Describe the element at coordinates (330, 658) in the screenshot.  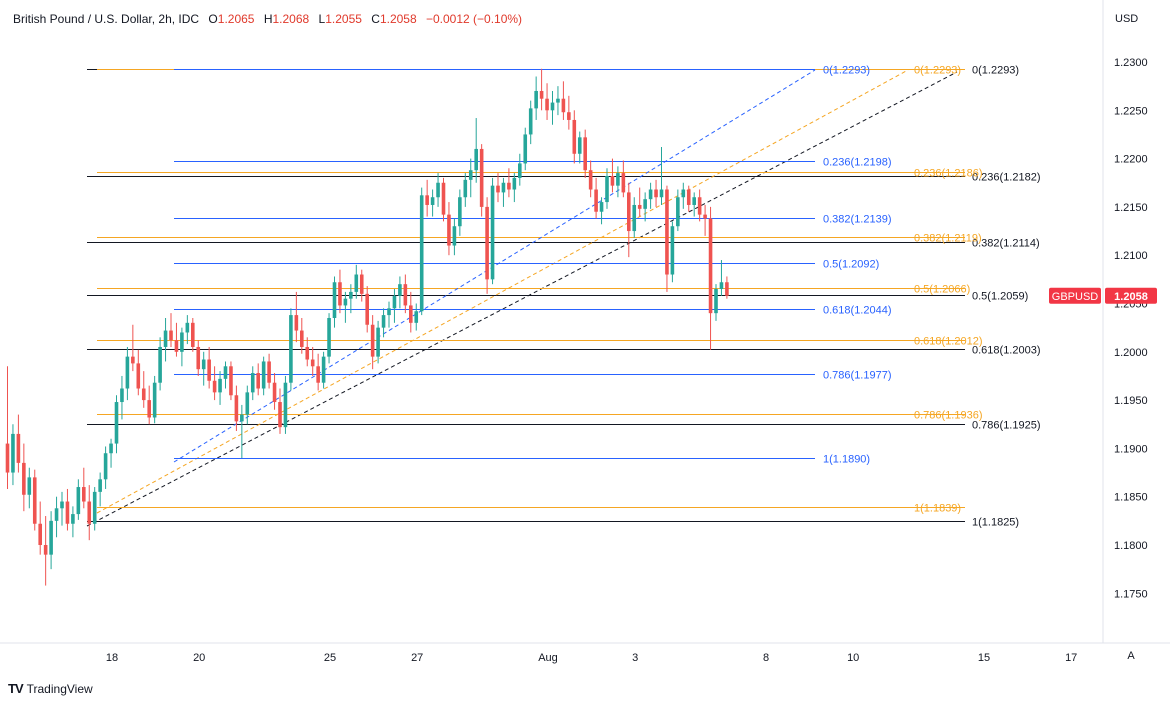
I see `time-tick-label: 25` at that location.